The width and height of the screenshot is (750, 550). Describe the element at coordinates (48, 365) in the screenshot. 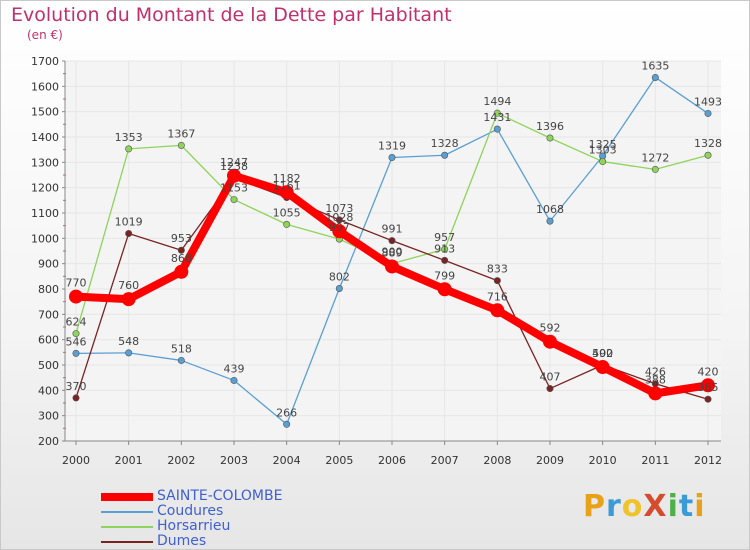

I see `y-tick-label: 500` at that location.